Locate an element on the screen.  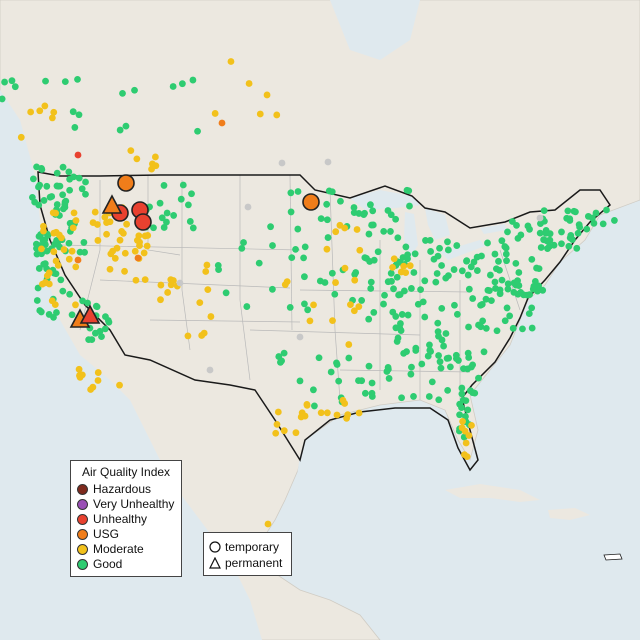
highlight-site-permanent-unhealthy is located at coordinates (90, 314).